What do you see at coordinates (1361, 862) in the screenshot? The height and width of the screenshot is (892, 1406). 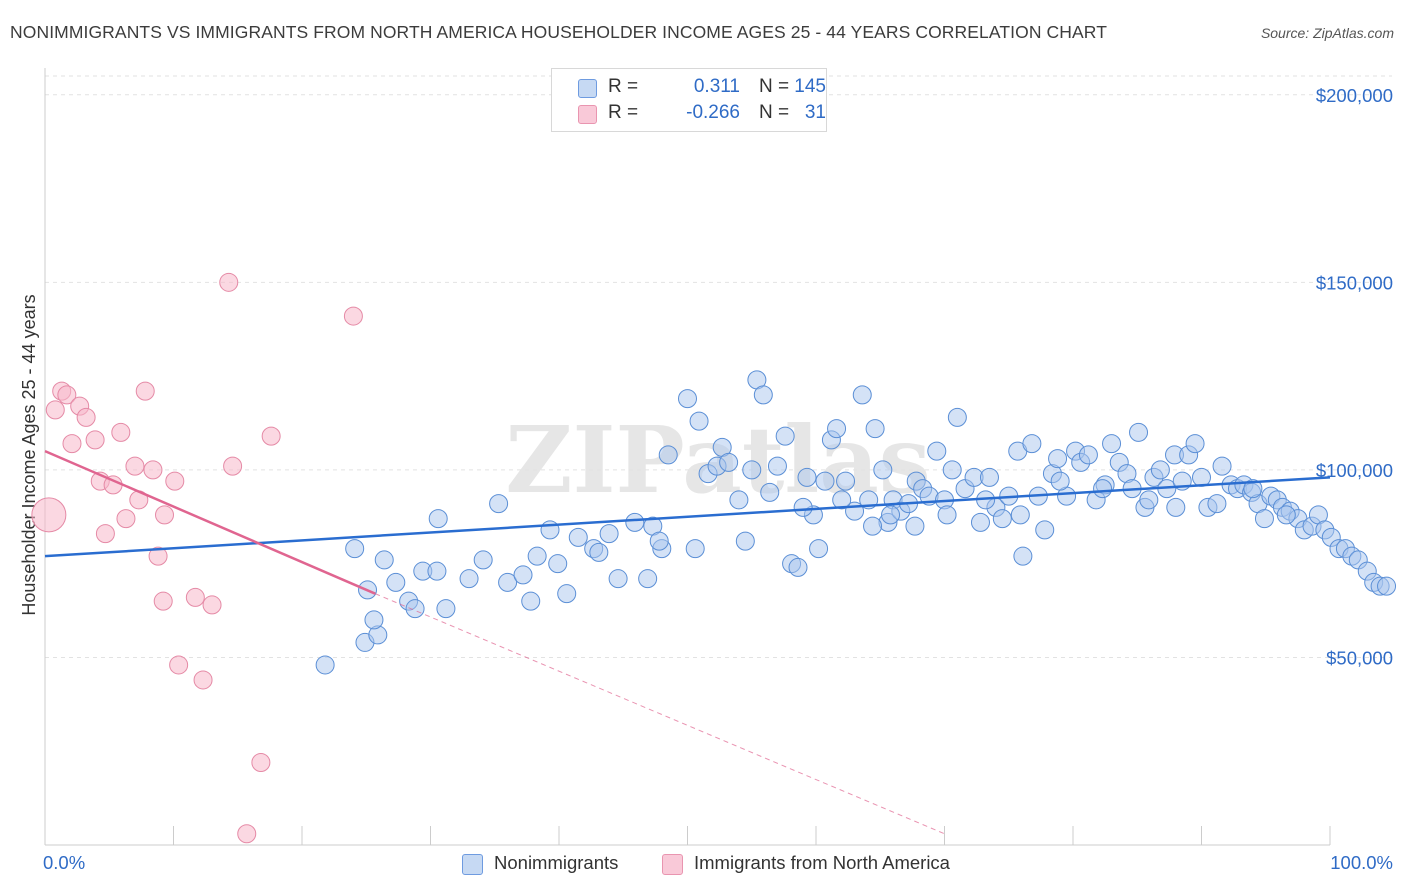 I see `x-tick-label: 100.0%` at bounding box center [1361, 862].